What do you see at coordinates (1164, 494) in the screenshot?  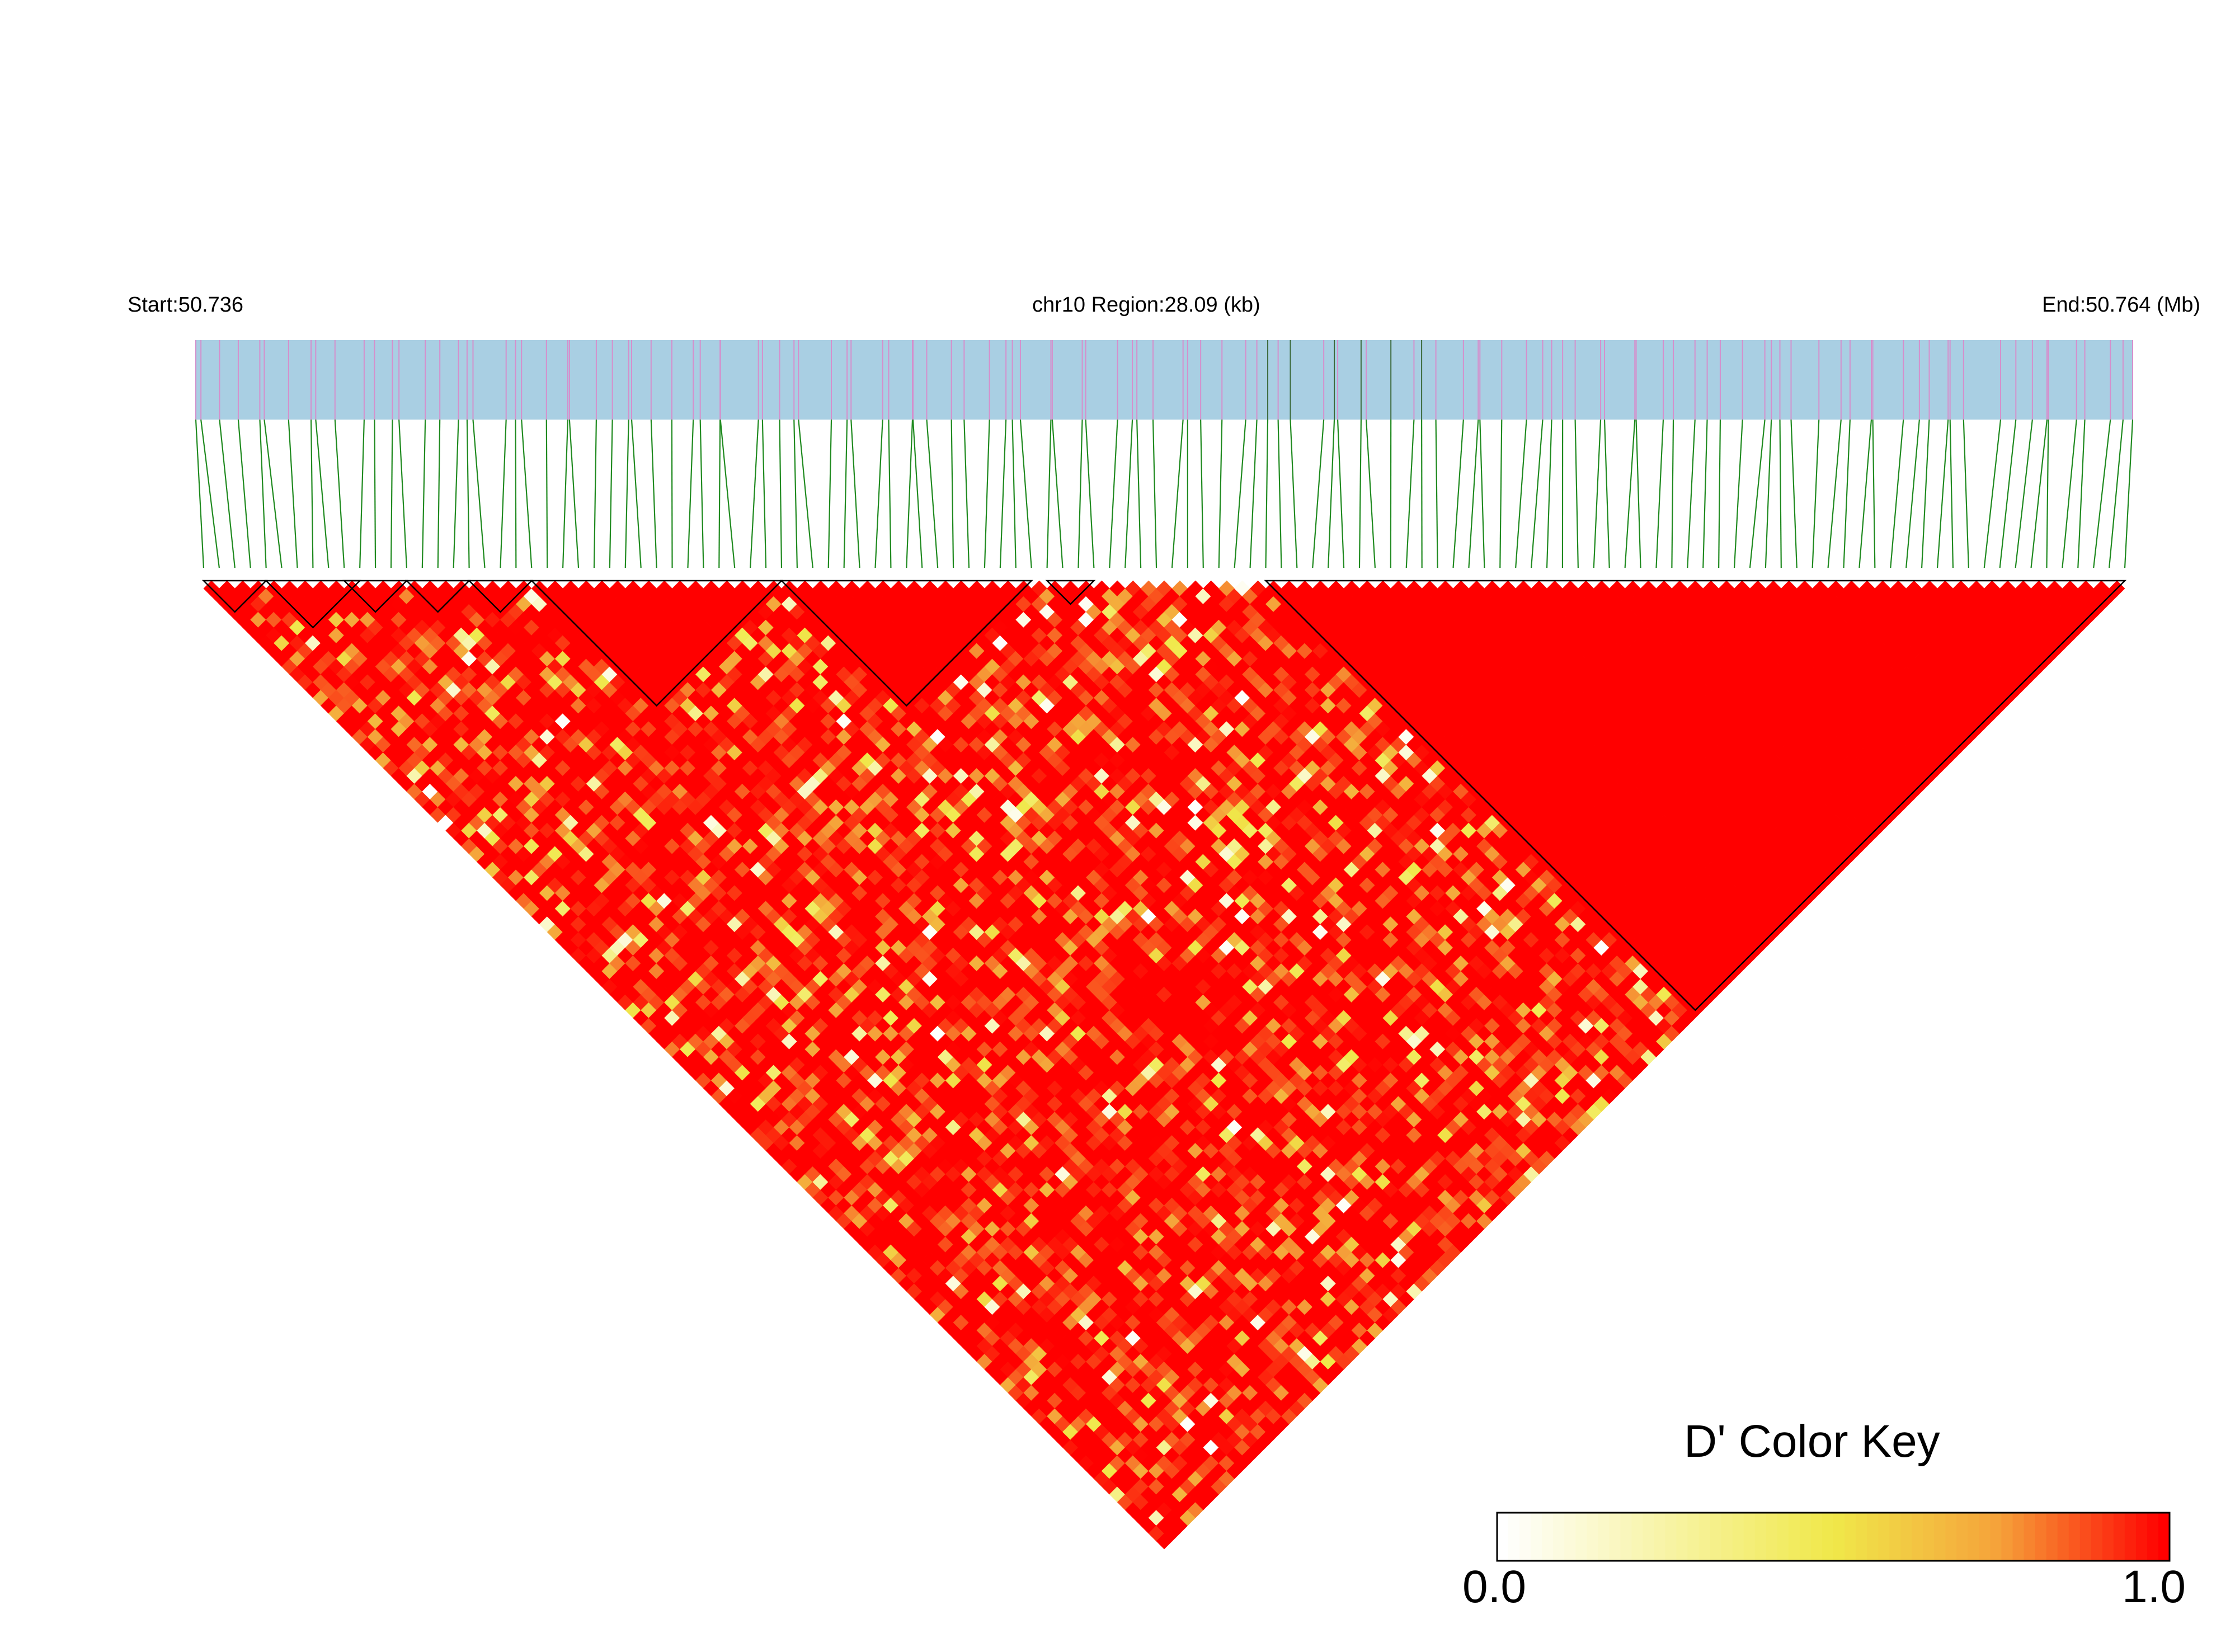 I see `snp-connectors` at bounding box center [1164, 494].